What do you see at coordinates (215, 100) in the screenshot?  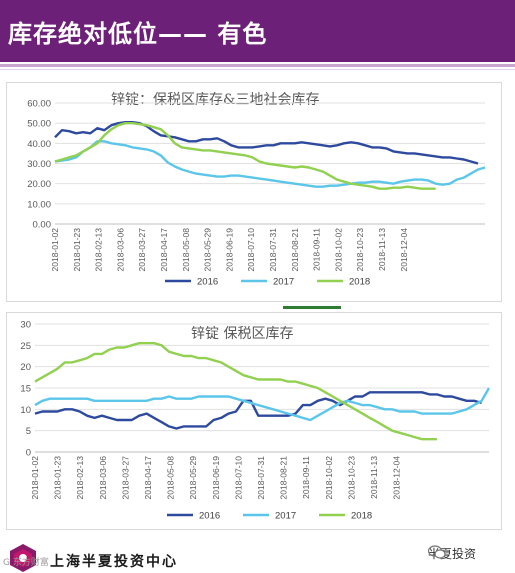 I see `chart-title: 锌锭：保税区库存&三地社会库存` at bounding box center [215, 100].